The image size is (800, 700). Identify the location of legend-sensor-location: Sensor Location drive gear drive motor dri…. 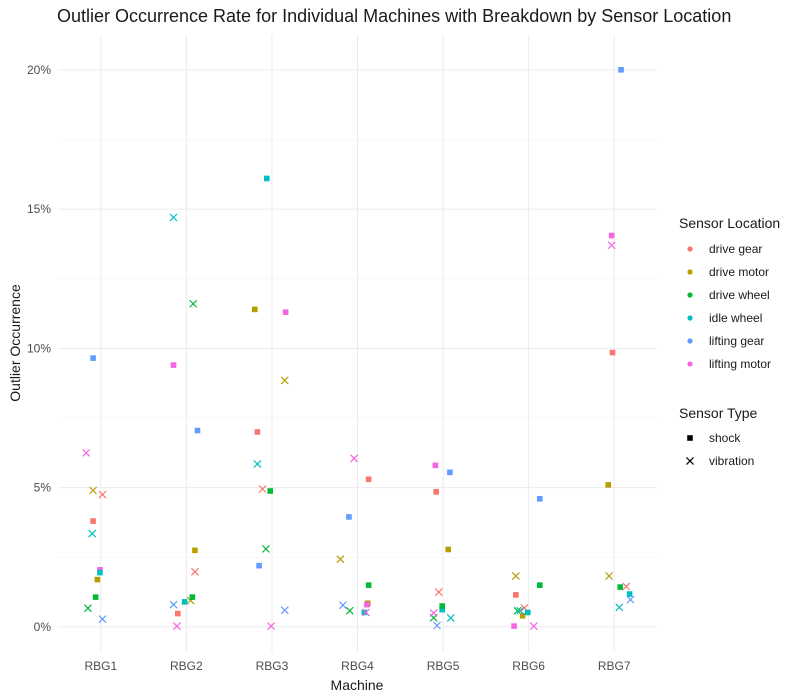
(729, 293).